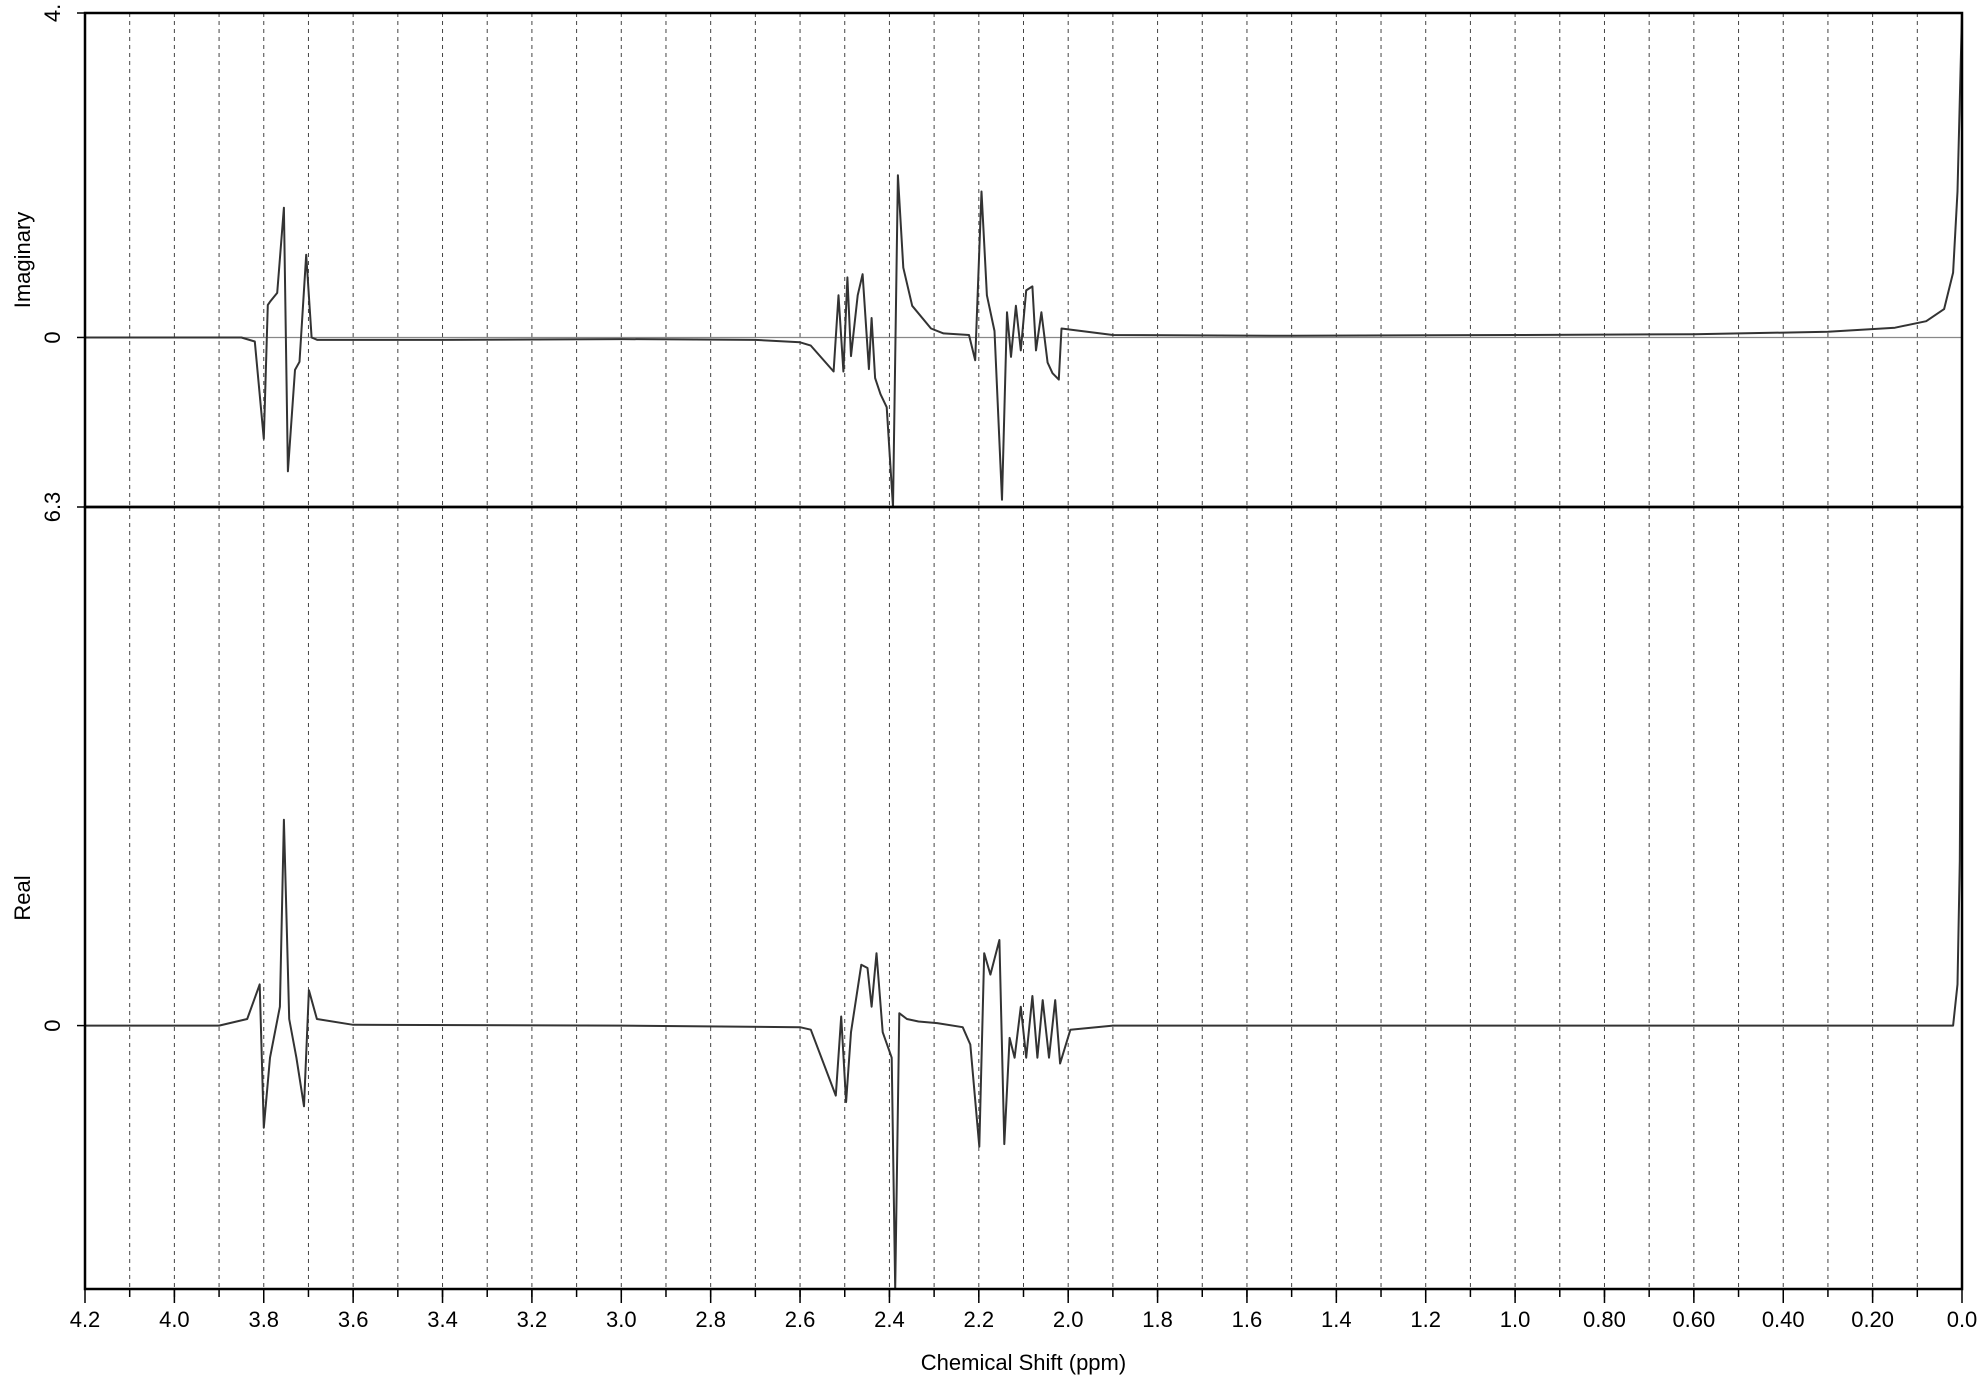 This screenshot has height=1381, width=1986. What do you see at coordinates (1425, 1319) in the screenshot?
I see `x-tick-label: 1.2` at bounding box center [1425, 1319].